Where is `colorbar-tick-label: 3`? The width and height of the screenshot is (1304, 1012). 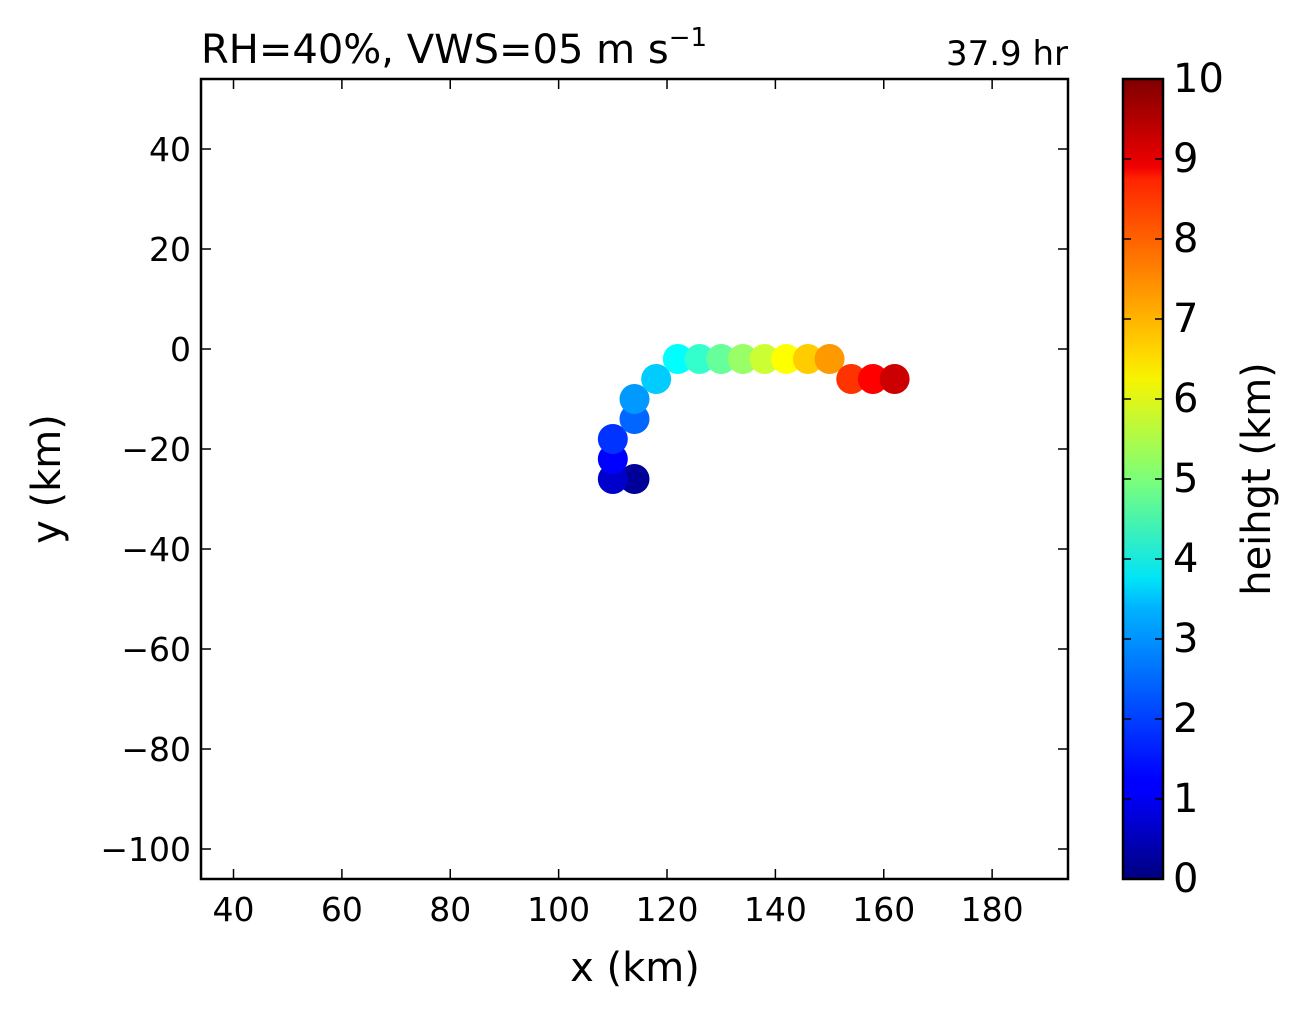
colorbar-tick-label: 3 is located at coordinates (1185, 639).